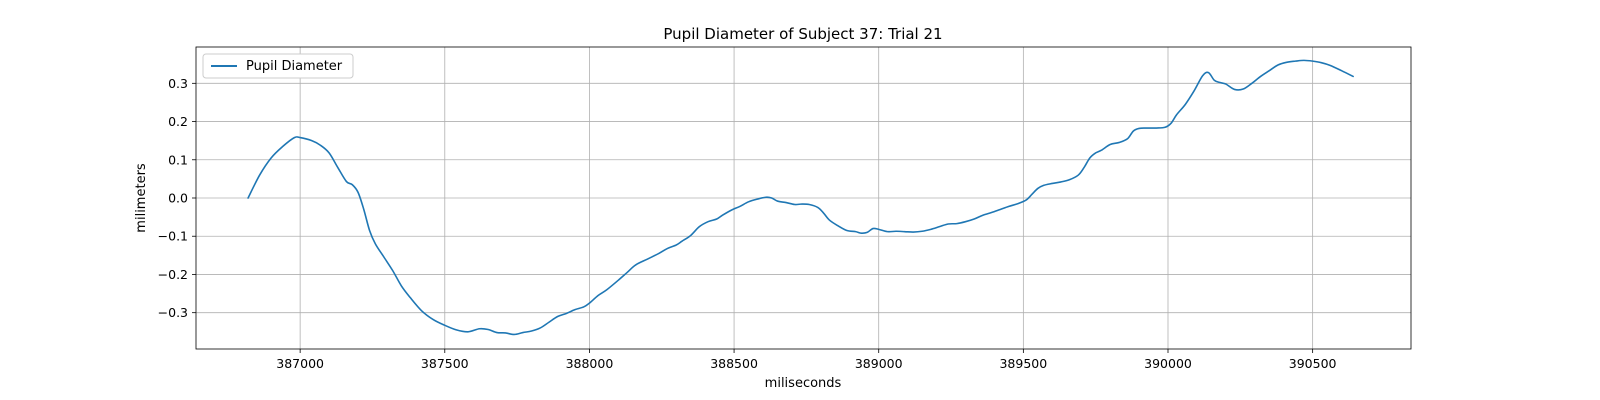 The width and height of the screenshot is (1600, 400). I want to click on y-tick-label: 0.3, so click(178, 83).